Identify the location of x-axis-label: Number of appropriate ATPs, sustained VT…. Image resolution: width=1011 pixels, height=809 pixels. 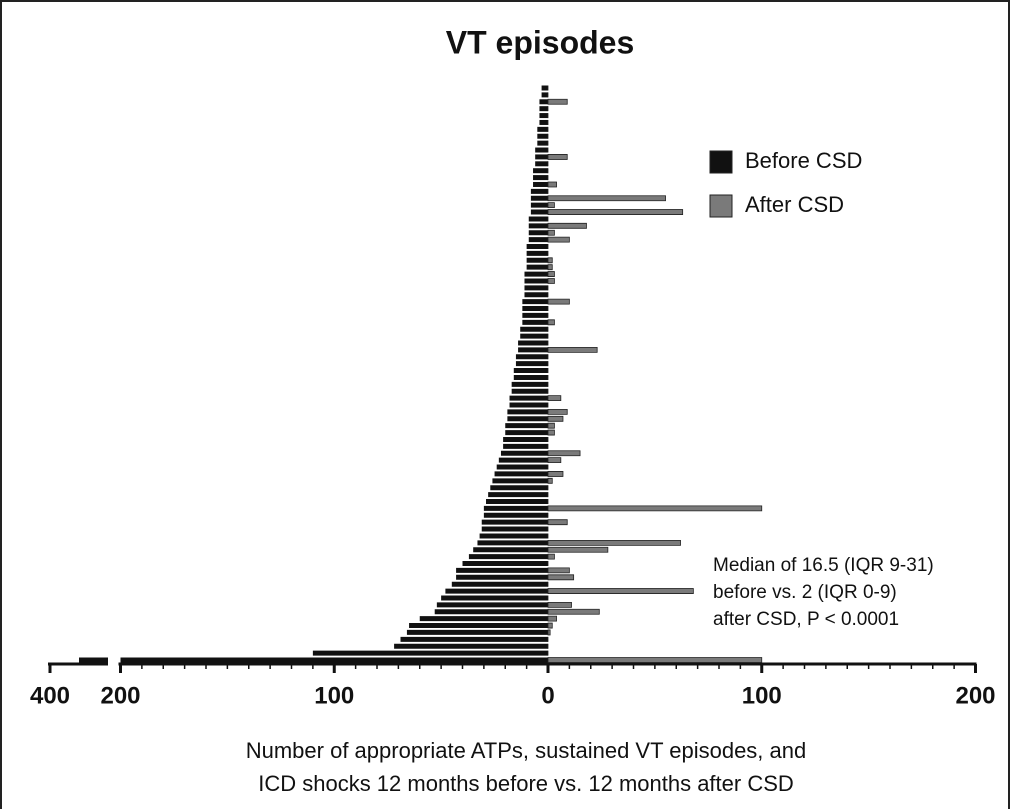
(526, 750).